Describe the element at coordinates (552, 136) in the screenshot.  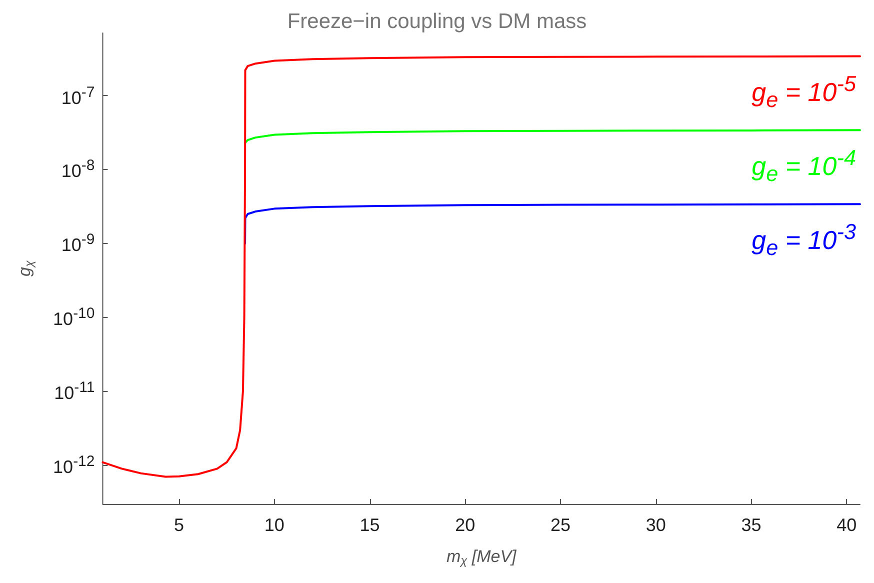
I see `line-series` at that location.